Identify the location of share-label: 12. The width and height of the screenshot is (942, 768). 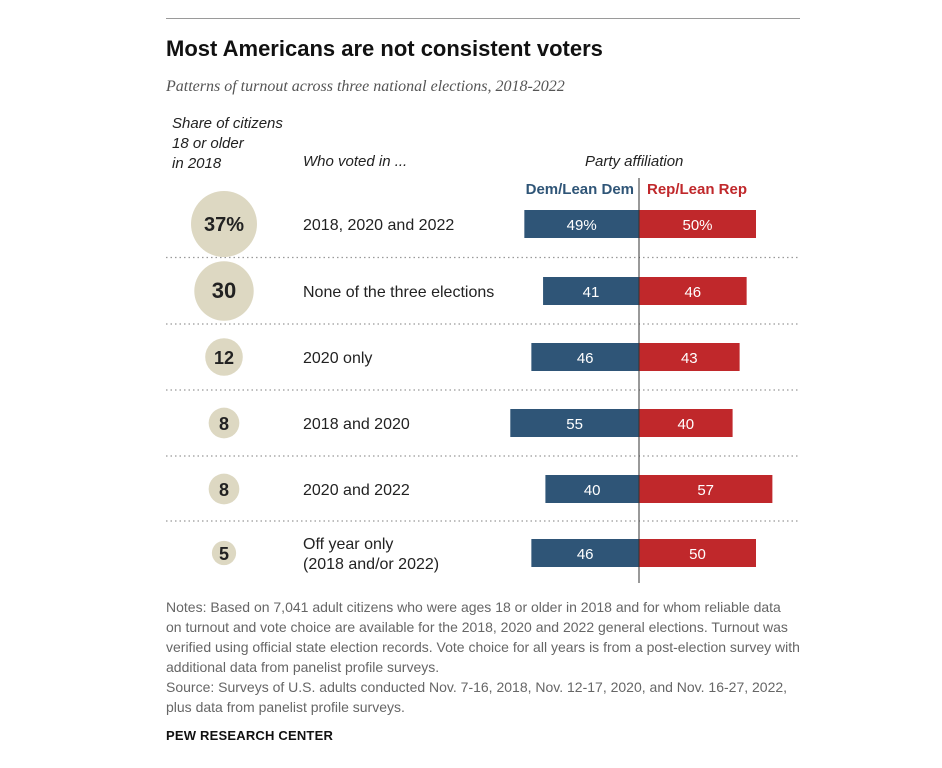
(224, 358).